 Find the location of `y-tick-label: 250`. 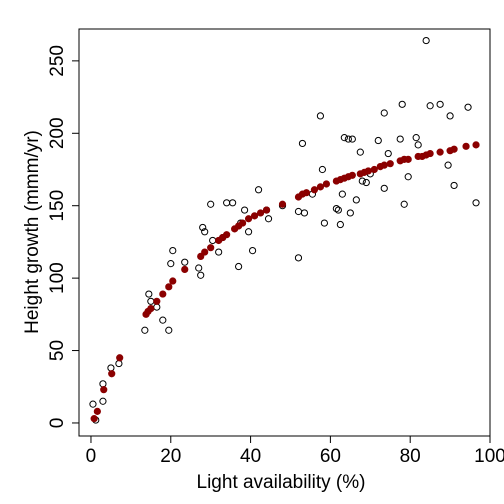

y-tick-label: 250 is located at coordinates (57, 61).